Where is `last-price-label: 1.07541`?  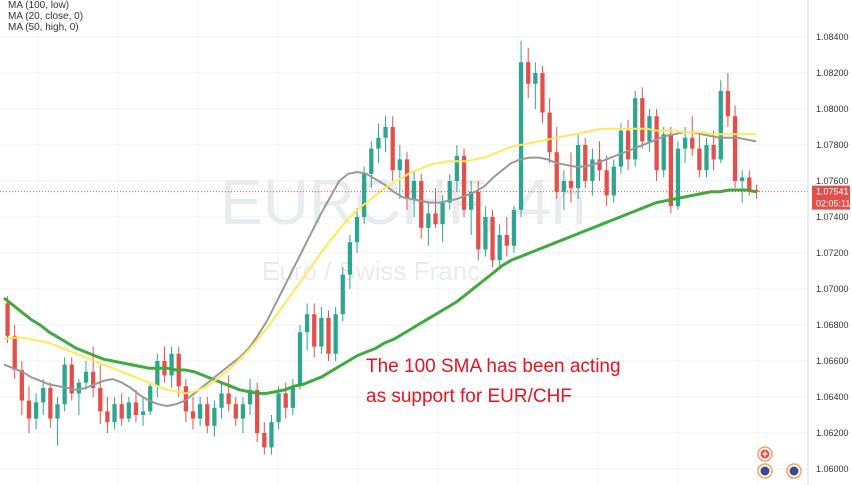 last-price-label: 1.07541 is located at coordinates (832, 192).